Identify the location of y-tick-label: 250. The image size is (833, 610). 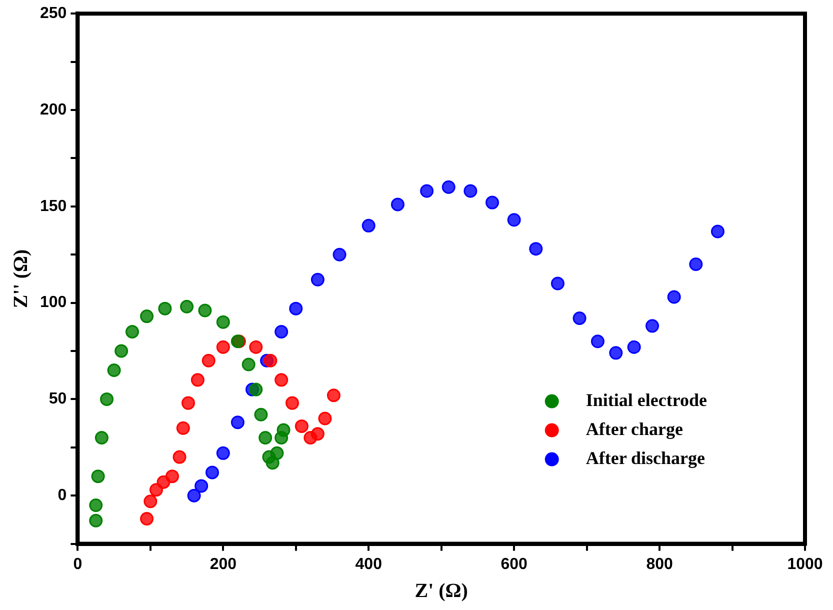
(53, 13).